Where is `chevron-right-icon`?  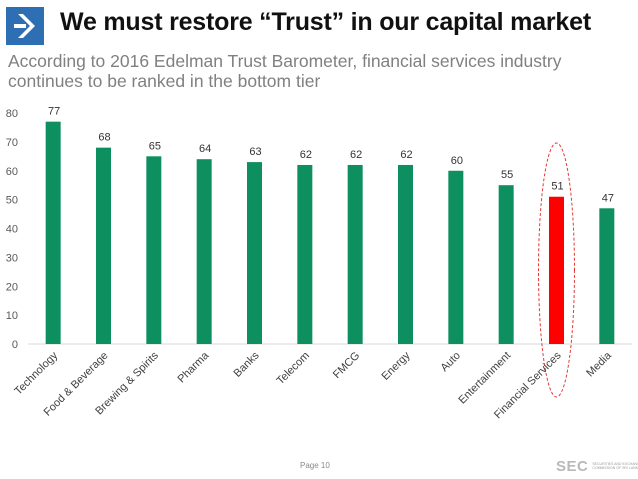 chevron-right-icon is located at coordinates (24, 26).